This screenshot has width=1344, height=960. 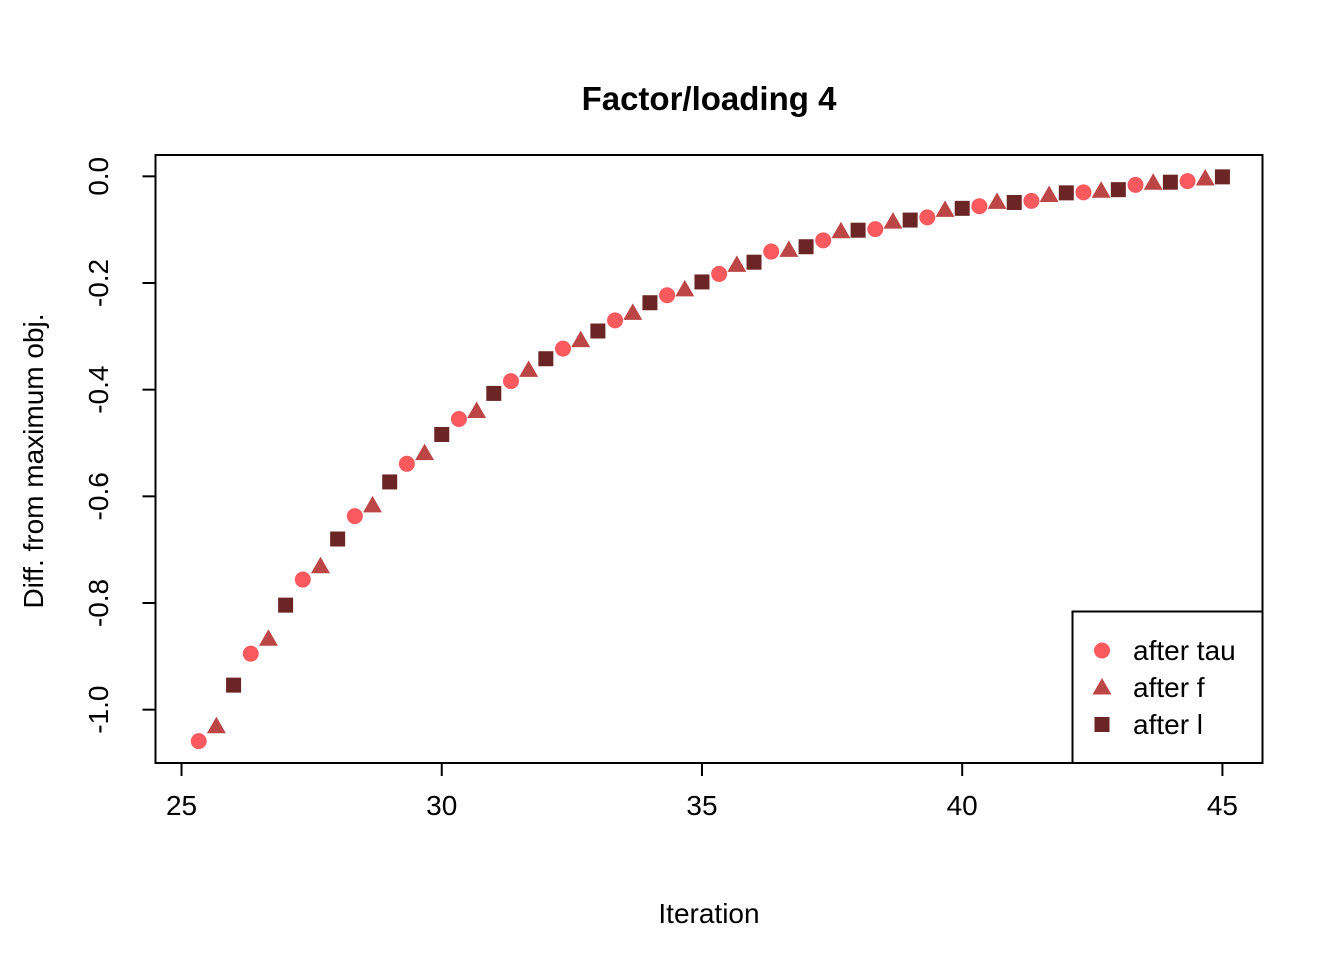 I want to click on x-tick-label: 25, so click(x=181, y=805).